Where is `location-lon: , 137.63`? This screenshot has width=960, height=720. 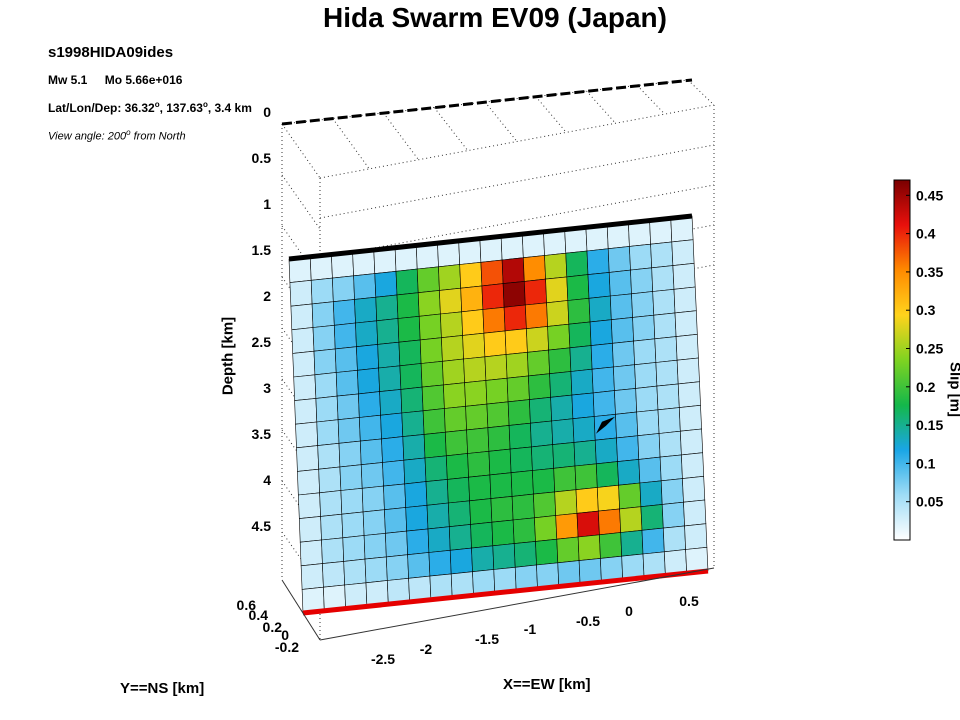 location-lon: , 137.63 is located at coordinates (181, 108).